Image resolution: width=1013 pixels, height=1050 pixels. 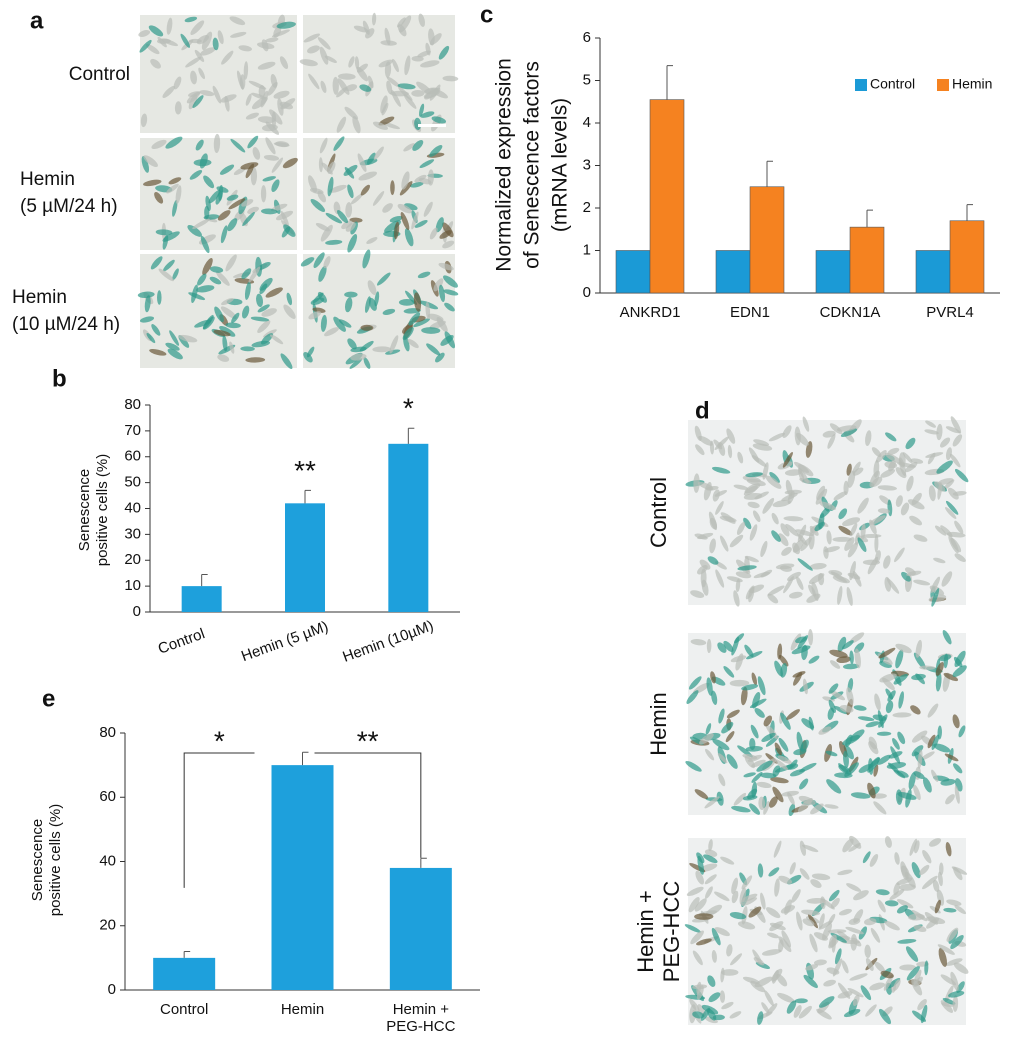 What do you see at coordinates (132, 404) in the screenshot?
I see `y-tick-label: 80` at bounding box center [132, 404].